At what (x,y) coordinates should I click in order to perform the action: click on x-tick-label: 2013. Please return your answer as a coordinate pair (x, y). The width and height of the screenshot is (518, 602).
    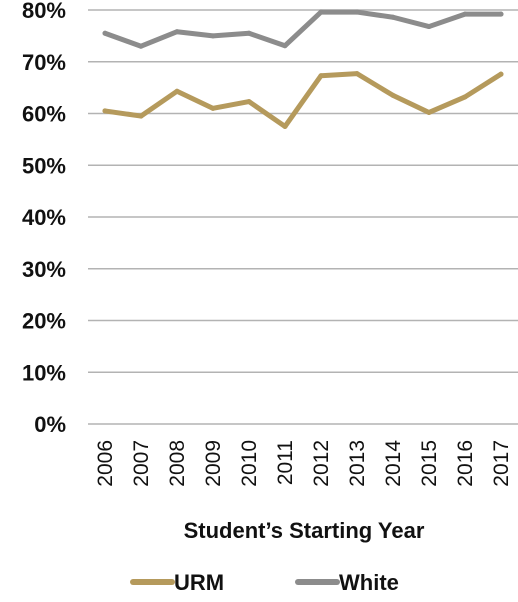
    Looking at the image, I should click on (357, 463).